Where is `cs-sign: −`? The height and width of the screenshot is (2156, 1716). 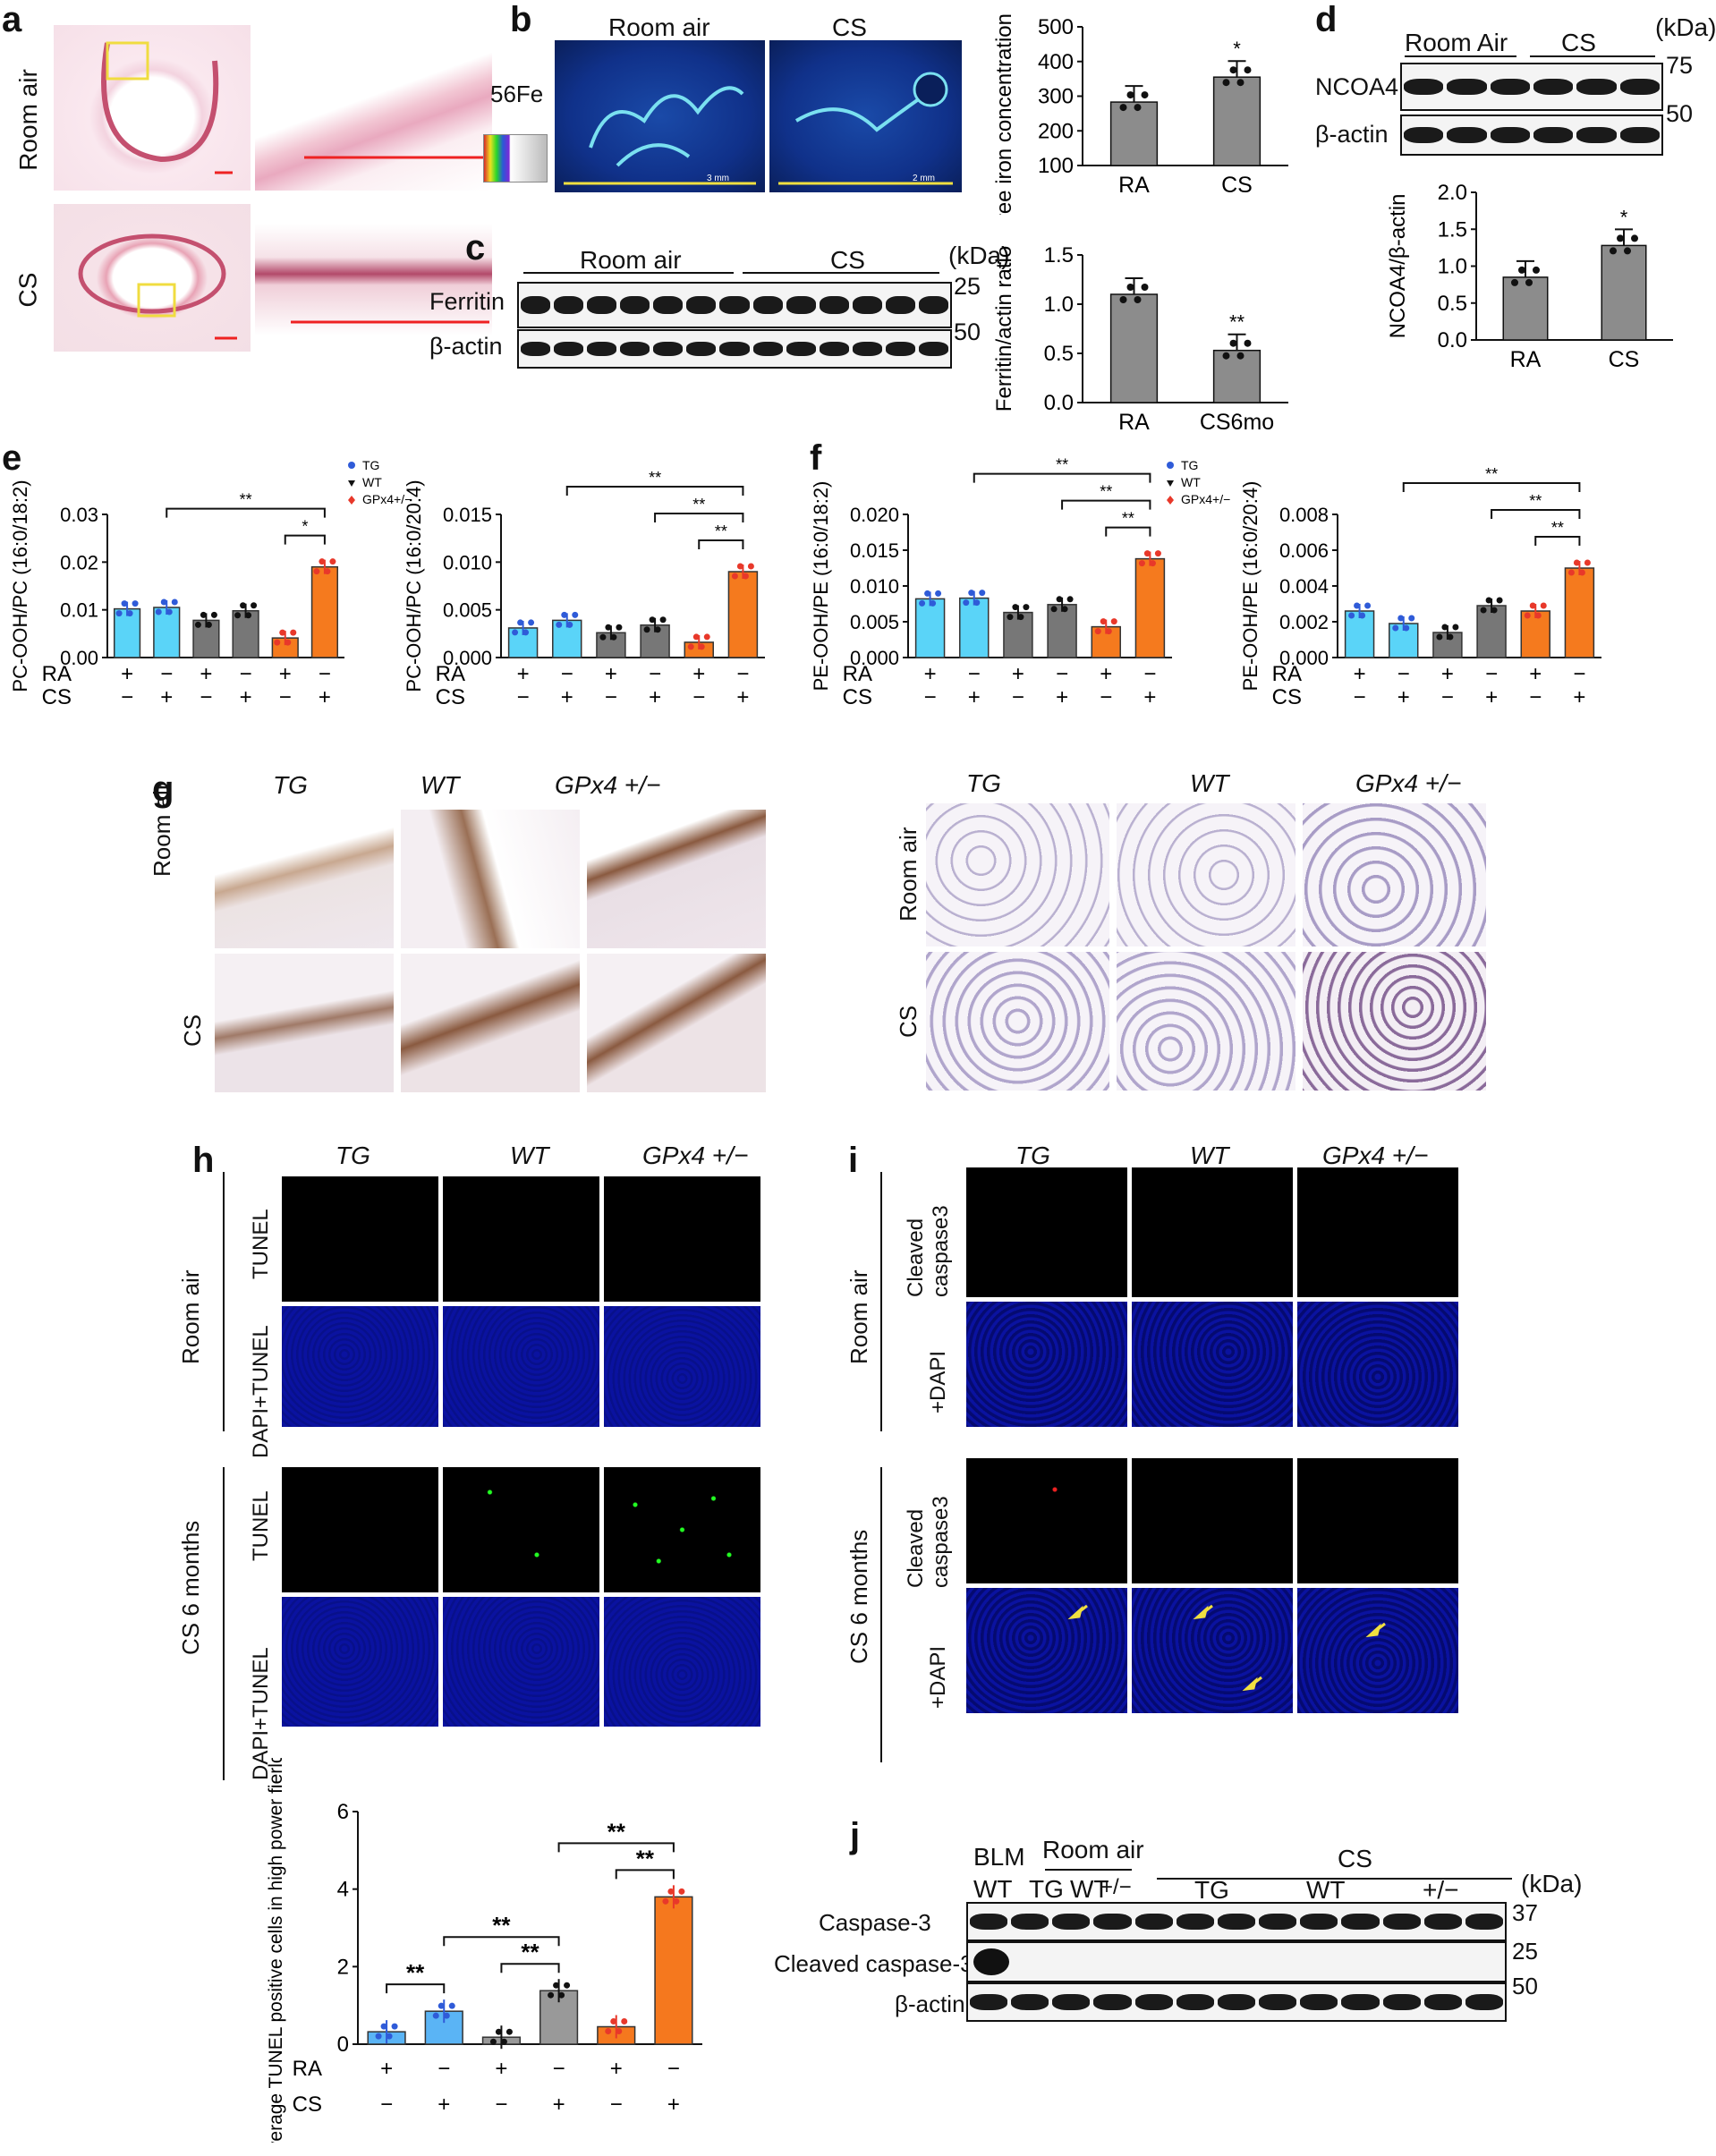
cs-sign: − is located at coordinates (611, 697).